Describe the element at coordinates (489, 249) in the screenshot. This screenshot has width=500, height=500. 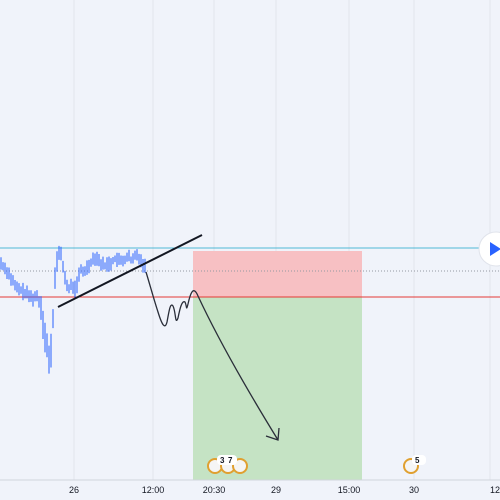
I see `scroll-to-realtime-button` at that location.